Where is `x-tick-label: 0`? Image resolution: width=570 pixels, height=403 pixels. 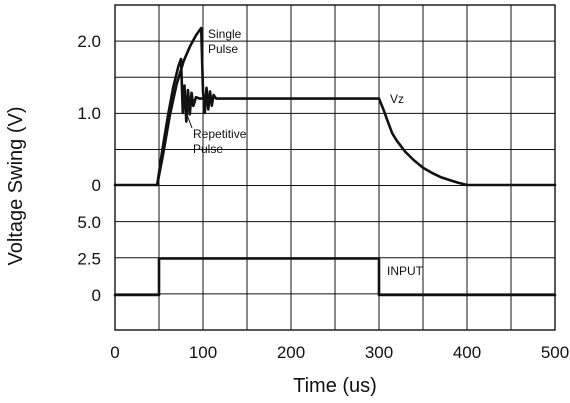 x-tick-label: 0 is located at coordinates (114, 352).